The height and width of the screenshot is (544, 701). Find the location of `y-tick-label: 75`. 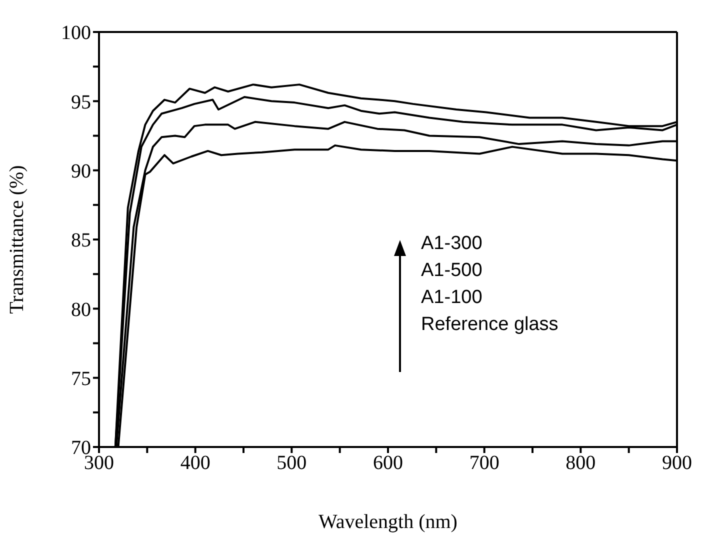

y-tick-label: 75 is located at coordinates (81, 379).